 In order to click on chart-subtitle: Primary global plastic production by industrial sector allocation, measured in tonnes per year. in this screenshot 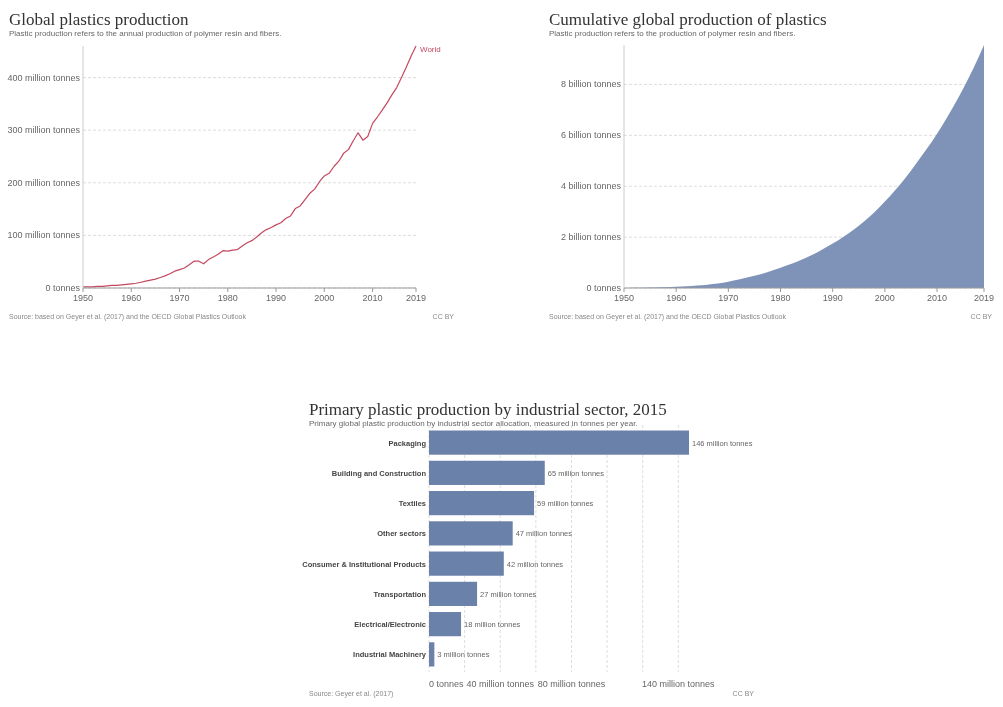, I will do `click(473, 423)`.